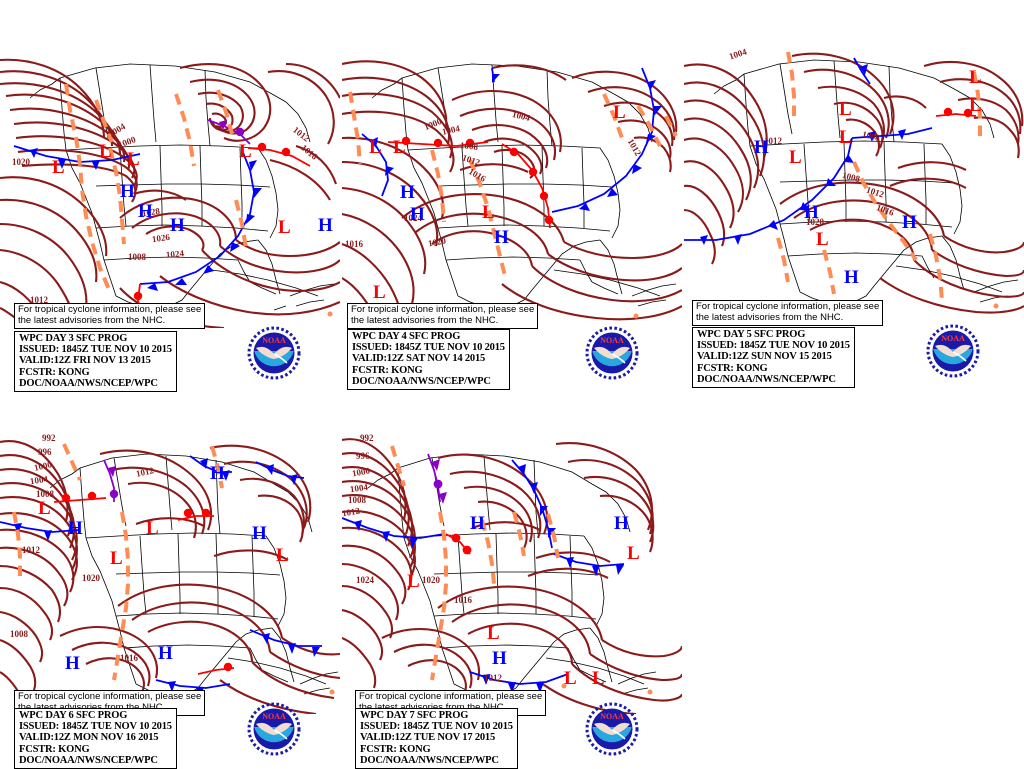  What do you see at coordinates (365, 580) in the screenshot?
I see `isobar-label: 1024` at bounding box center [365, 580].